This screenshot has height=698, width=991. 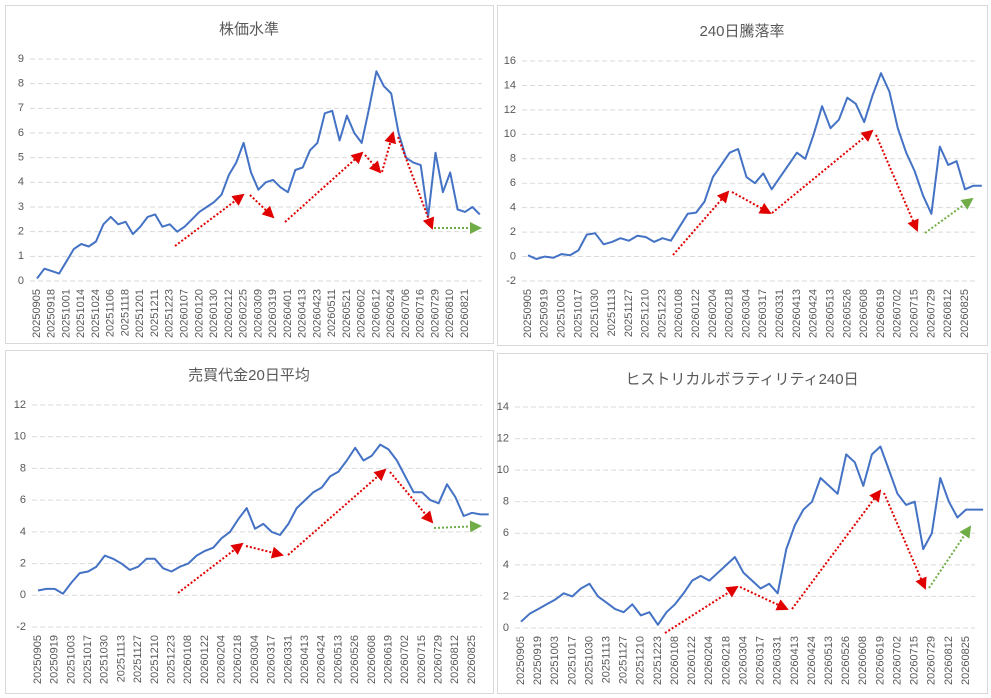 I want to click on x-tick-label: 20260608, so click(x=863, y=660).